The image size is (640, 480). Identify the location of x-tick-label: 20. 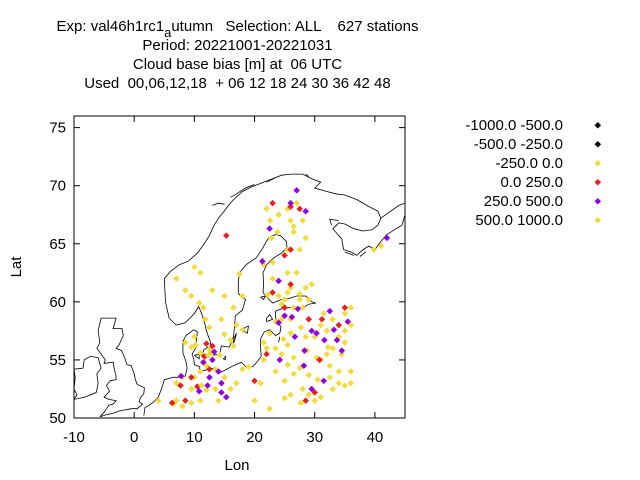
(254, 437).